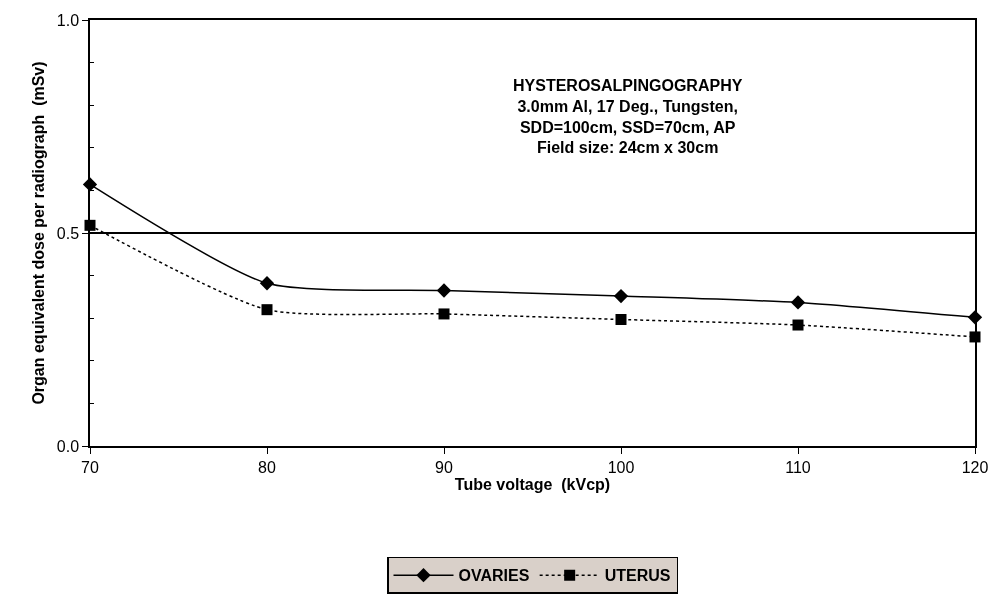  Describe the element at coordinates (90, 467) in the screenshot. I see `x-tick-label: 70` at that location.